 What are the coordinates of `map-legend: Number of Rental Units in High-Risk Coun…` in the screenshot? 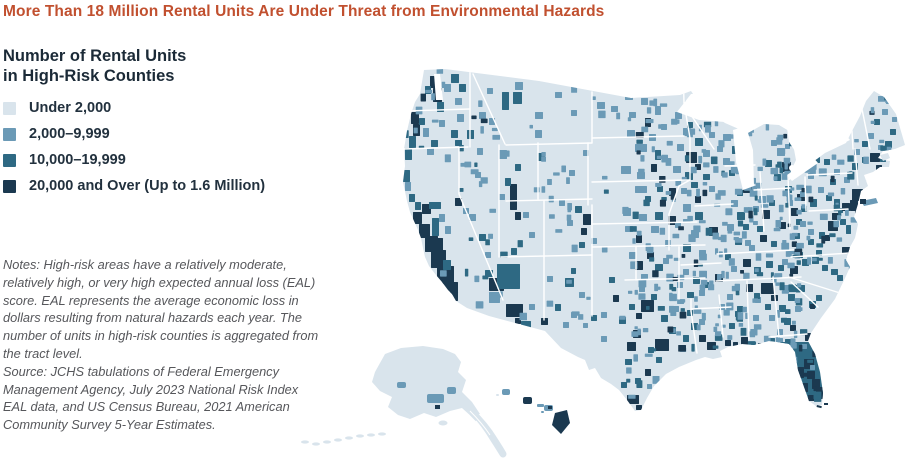 It's located at (173, 122).